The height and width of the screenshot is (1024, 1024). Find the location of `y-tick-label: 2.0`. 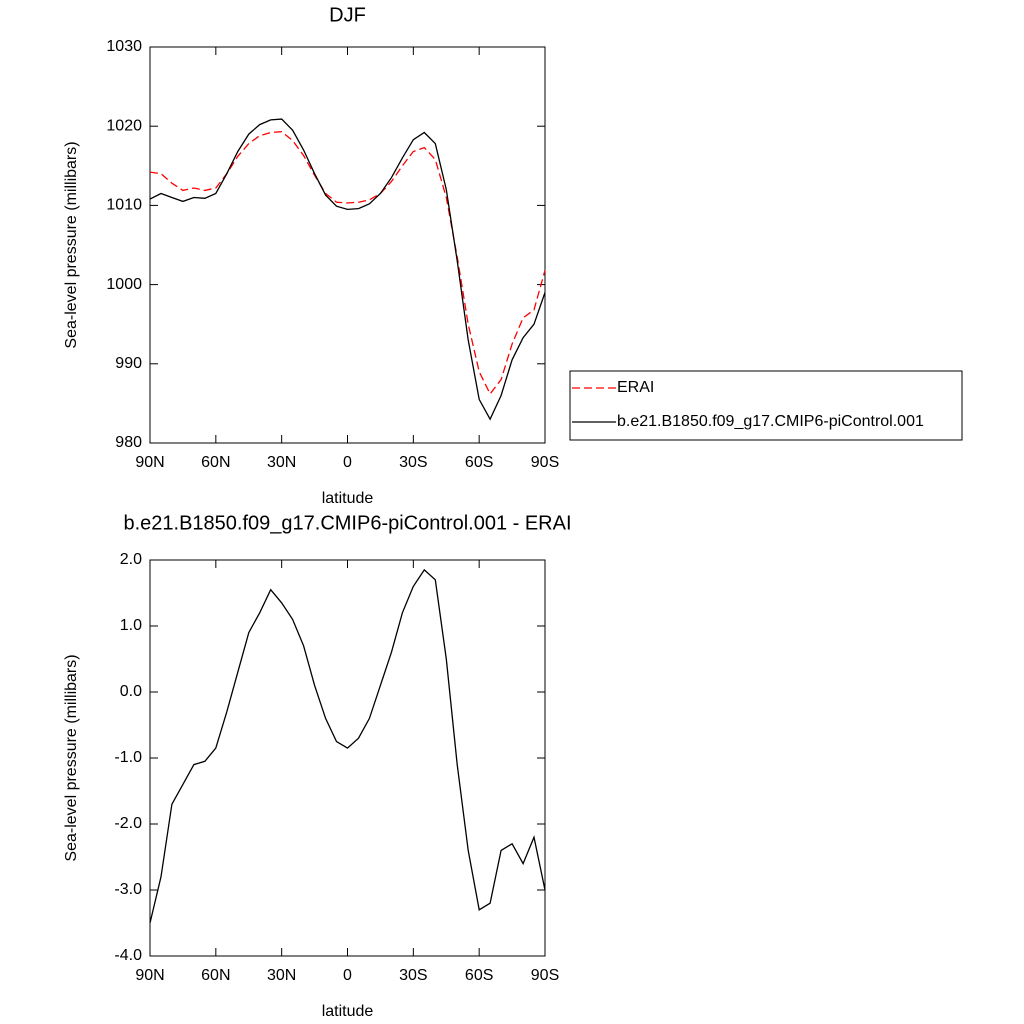

y-tick-label: 2.0 is located at coordinates (131, 559).